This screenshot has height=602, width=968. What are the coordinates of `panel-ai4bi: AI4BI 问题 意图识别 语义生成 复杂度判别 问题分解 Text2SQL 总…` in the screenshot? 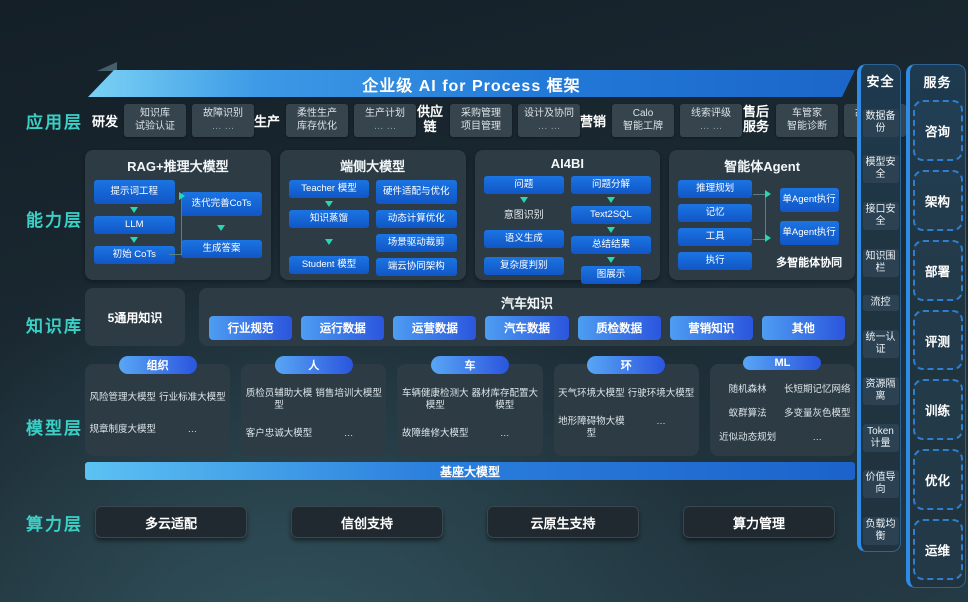 It's located at (567, 217).